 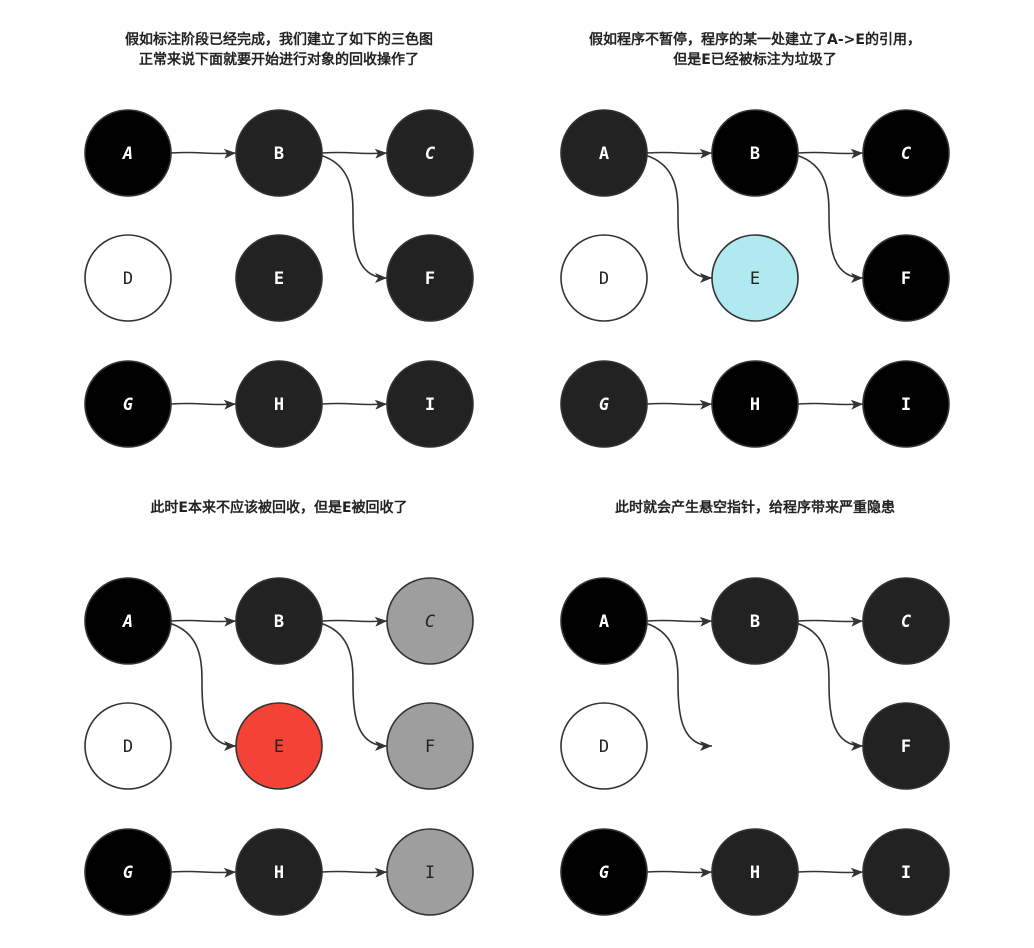 What do you see at coordinates (755, 60) in the screenshot?
I see `panel-title-line-2: 但是E已经被标注为垃圾了` at bounding box center [755, 60].